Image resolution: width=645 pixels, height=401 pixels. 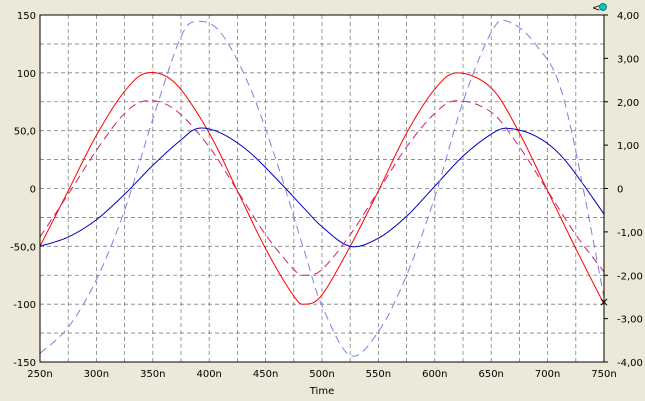 What do you see at coordinates (603, 374) in the screenshot?
I see `x-tick-label: 750n` at bounding box center [603, 374].